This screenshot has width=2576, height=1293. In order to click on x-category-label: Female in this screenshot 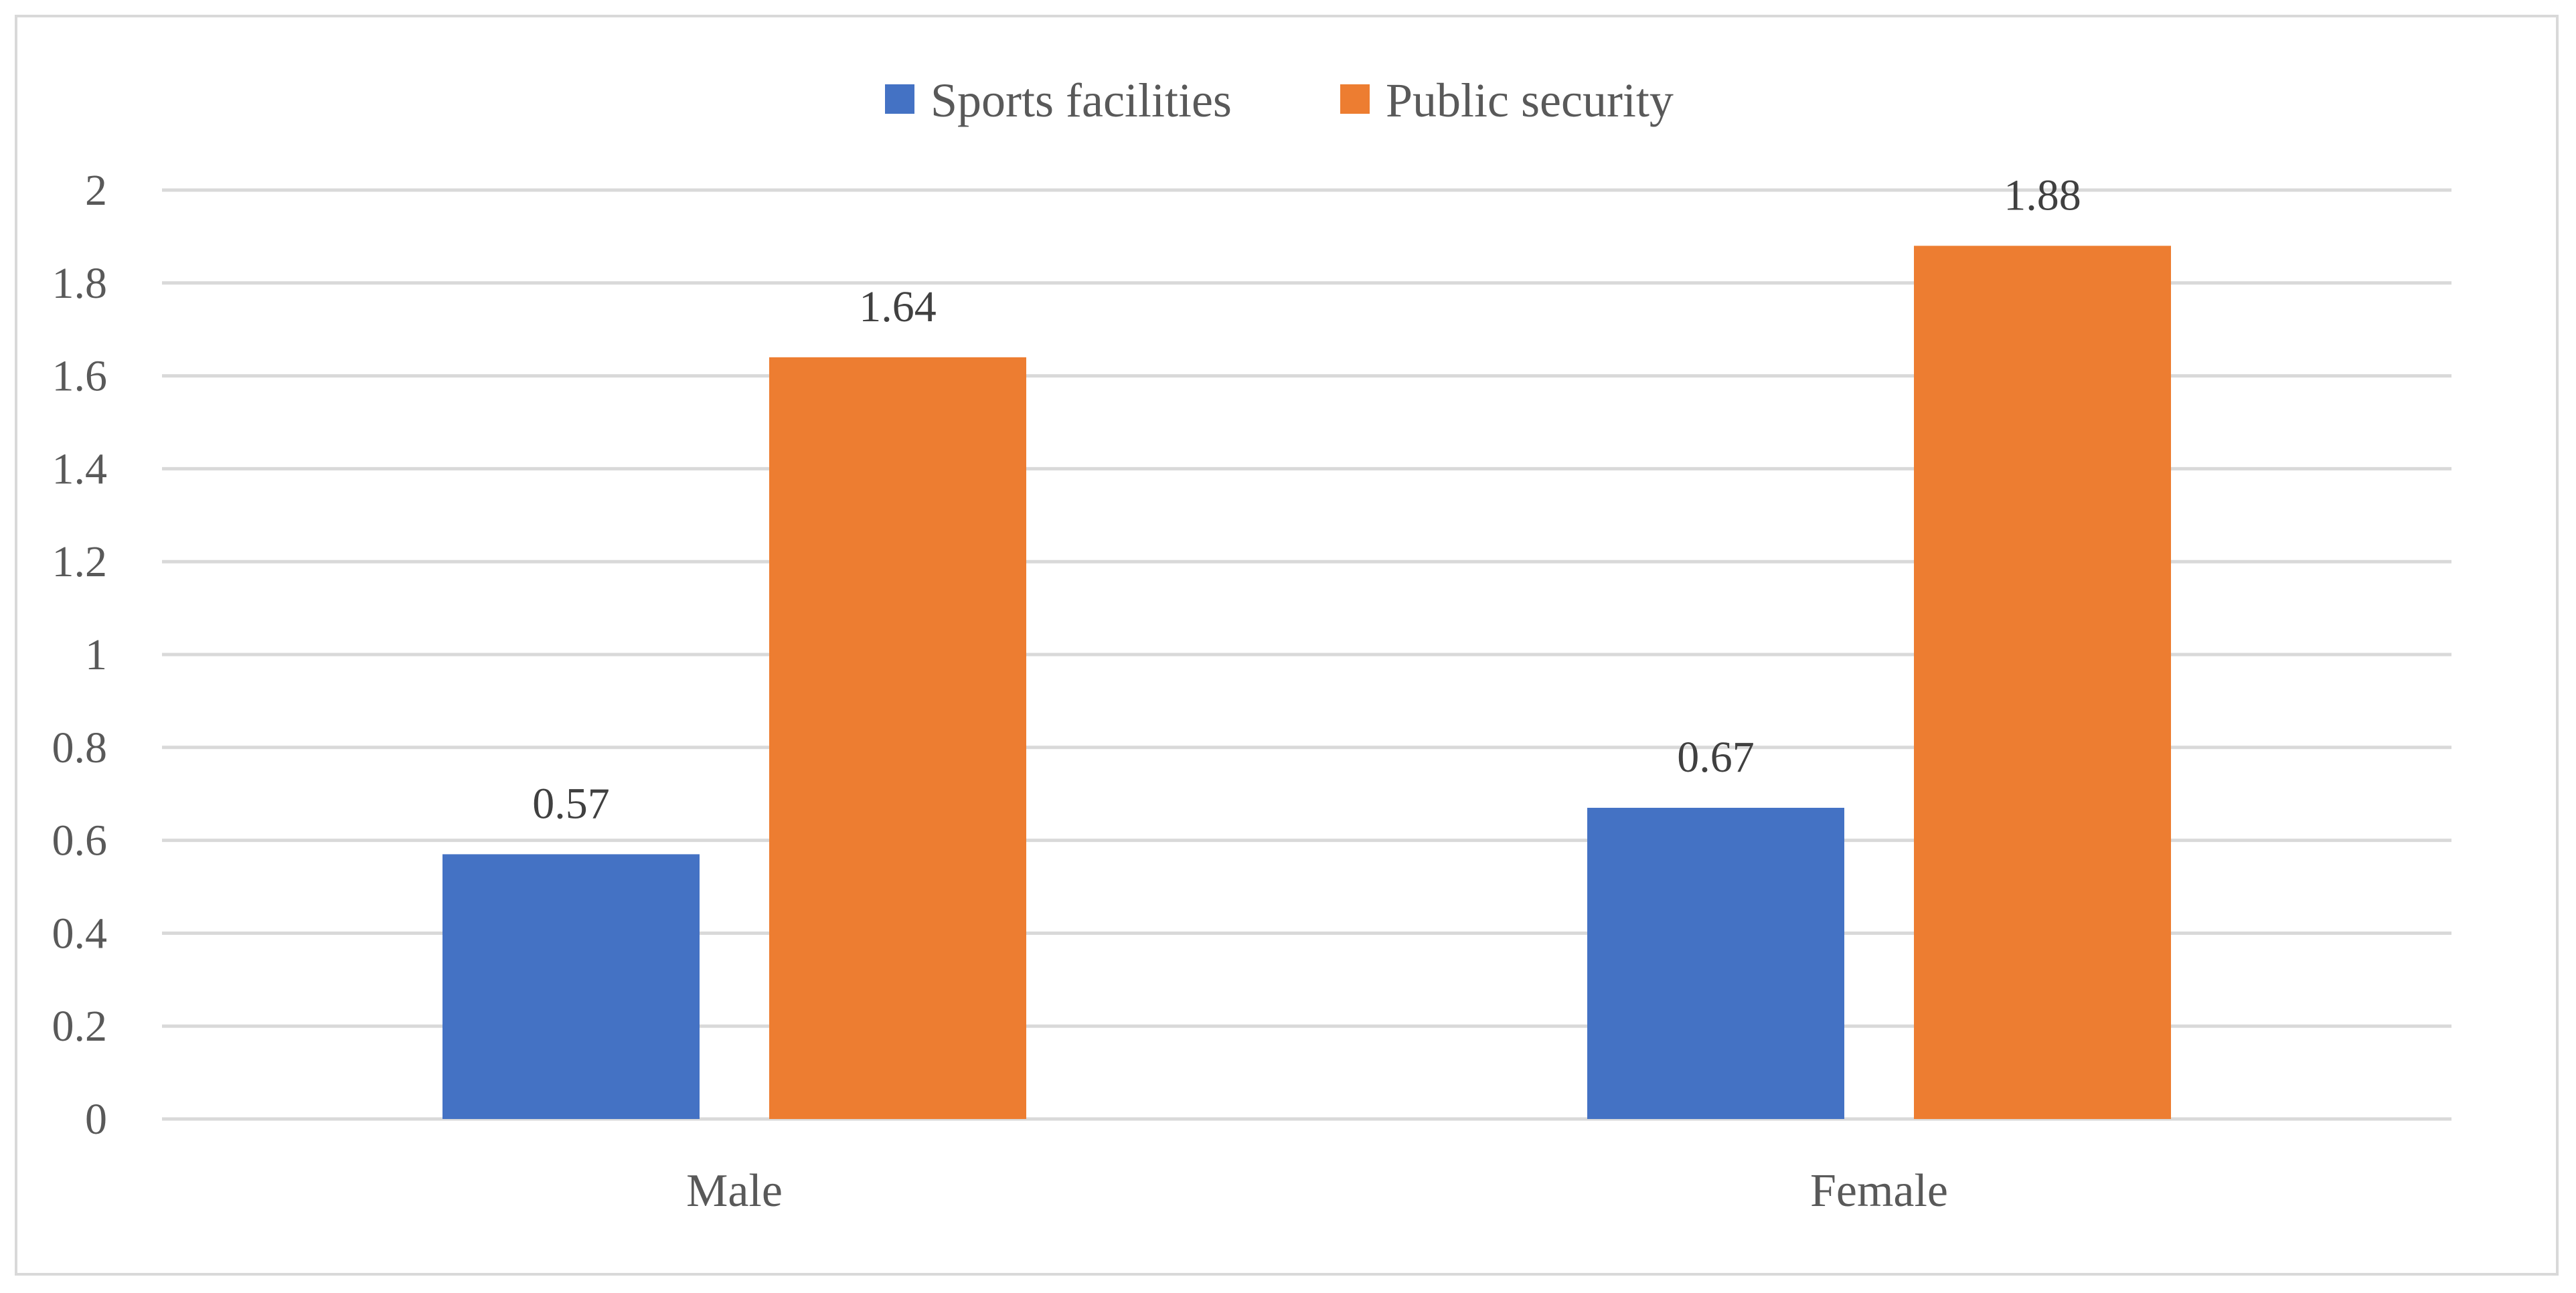, I will do `click(1879, 1191)`.